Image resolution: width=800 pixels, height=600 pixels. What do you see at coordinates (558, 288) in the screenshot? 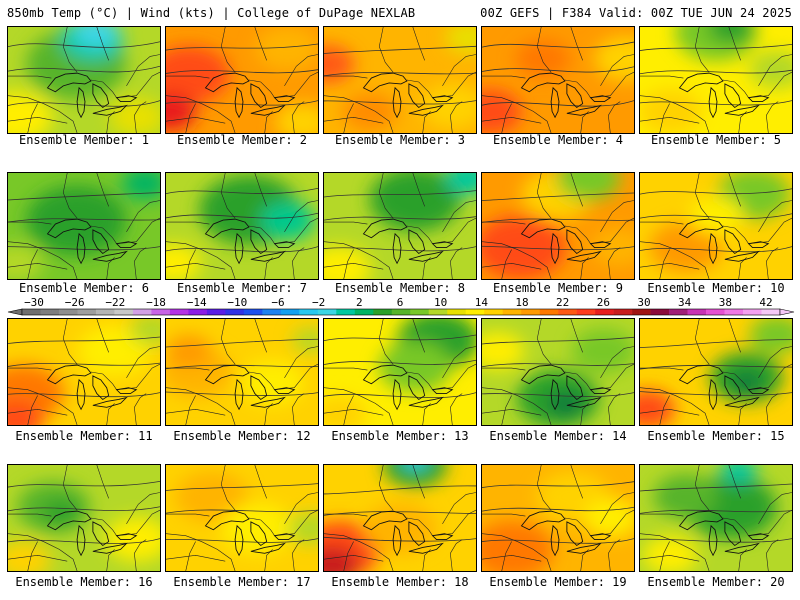
I see `member-label: Ensemble Member: 9` at bounding box center [558, 288].